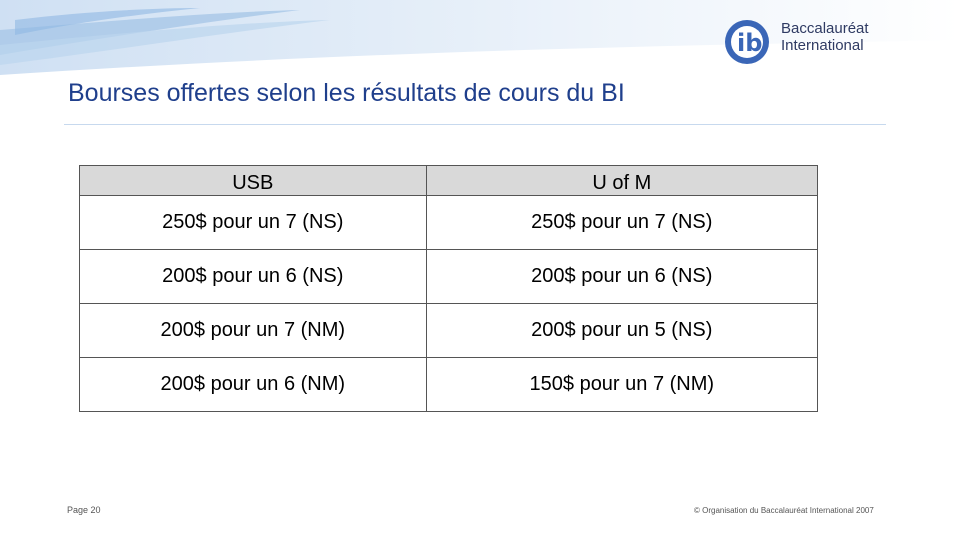 Image resolution: width=960 pixels, height=540 pixels. Describe the element at coordinates (825, 28) in the screenshot. I see `logo-line-1: Baccalauréat` at that location.